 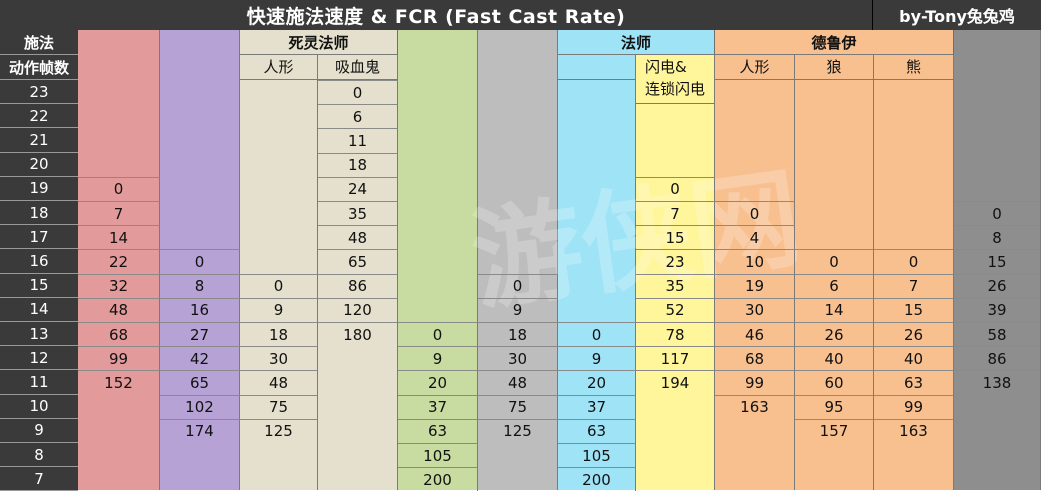 What do you see at coordinates (914, 309) in the screenshot?
I see `value-cell: 15` at bounding box center [914, 309].